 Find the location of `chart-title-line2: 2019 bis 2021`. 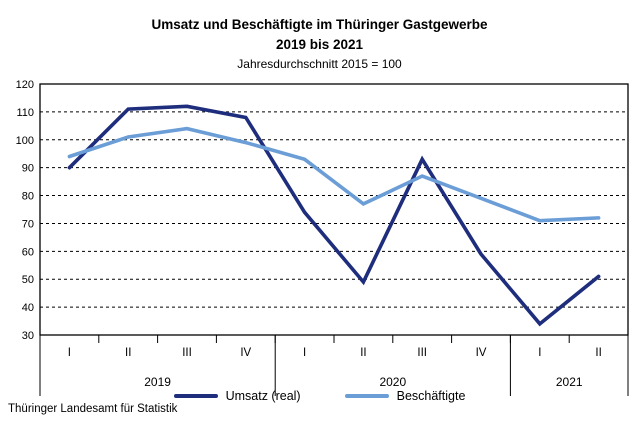

chart-title-line2: 2019 bis 2021 is located at coordinates (319, 44).